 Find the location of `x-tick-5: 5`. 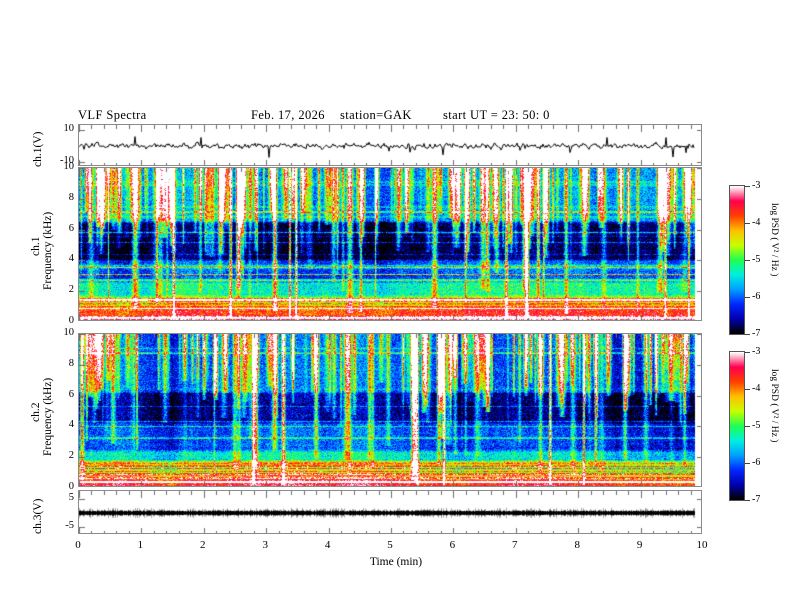

x-tick-5: 5 is located at coordinates (390, 545).